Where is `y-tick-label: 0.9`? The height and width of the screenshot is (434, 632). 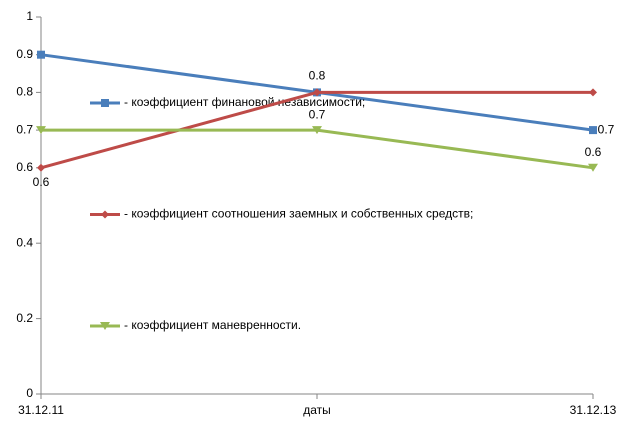
y-tick-label: 0.9 is located at coordinates (24, 54).